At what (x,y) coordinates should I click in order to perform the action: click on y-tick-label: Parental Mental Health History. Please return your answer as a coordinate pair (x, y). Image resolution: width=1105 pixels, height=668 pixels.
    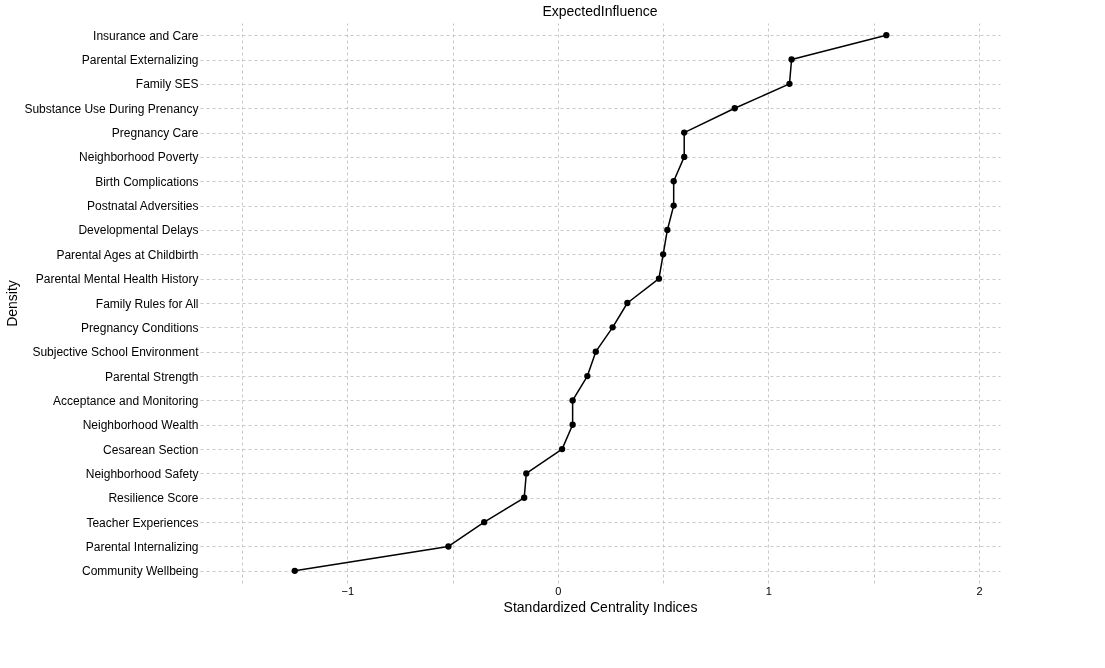
    Looking at the image, I should click on (117, 279).